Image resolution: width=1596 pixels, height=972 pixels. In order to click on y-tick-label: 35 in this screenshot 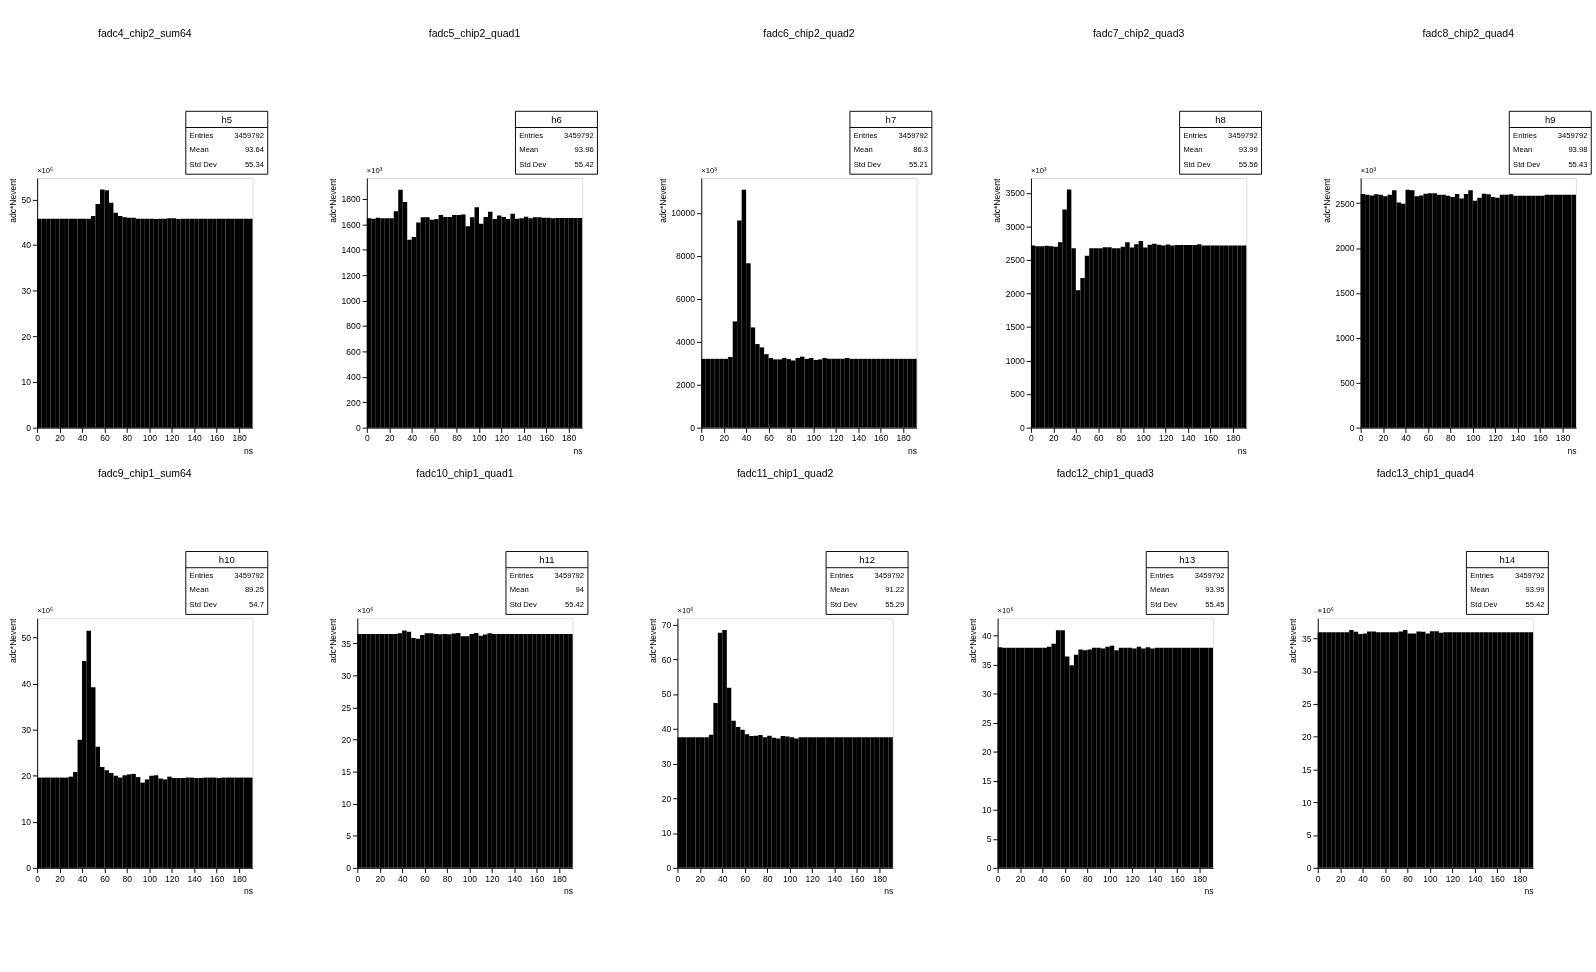, I will do `click(346, 643)`.